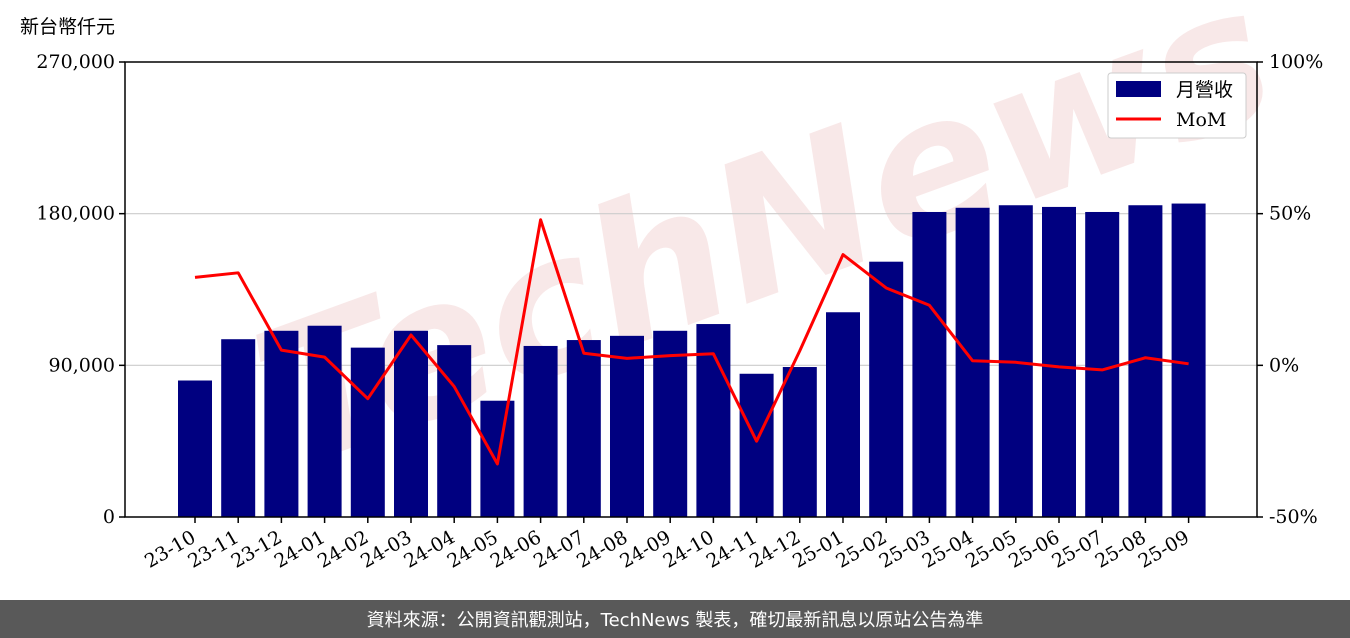  What do you see at coordinates (82, 365) in the screenshot?
I see `y-left-tick-label: 90,000` at bounding box center [82, 365].